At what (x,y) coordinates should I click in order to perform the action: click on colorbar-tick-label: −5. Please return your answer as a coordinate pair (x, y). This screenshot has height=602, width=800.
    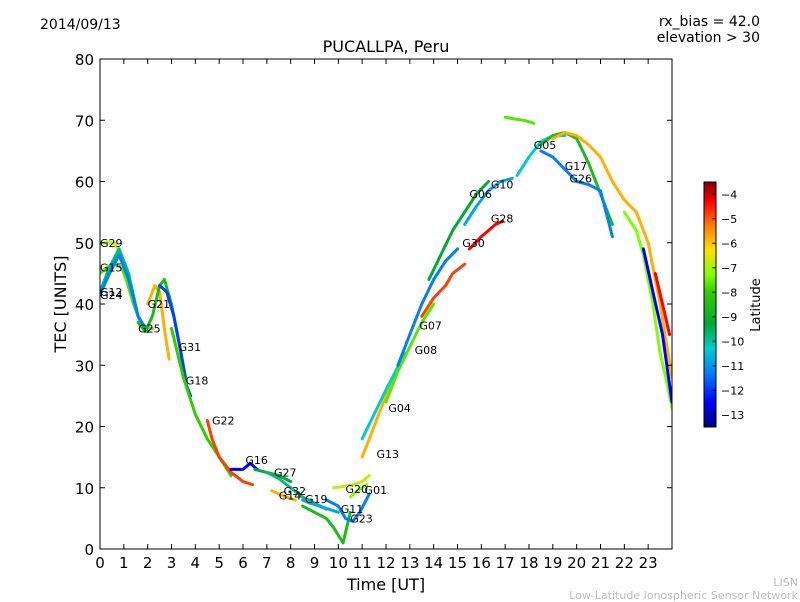
    Looking at the image, I should click on (729, 219).